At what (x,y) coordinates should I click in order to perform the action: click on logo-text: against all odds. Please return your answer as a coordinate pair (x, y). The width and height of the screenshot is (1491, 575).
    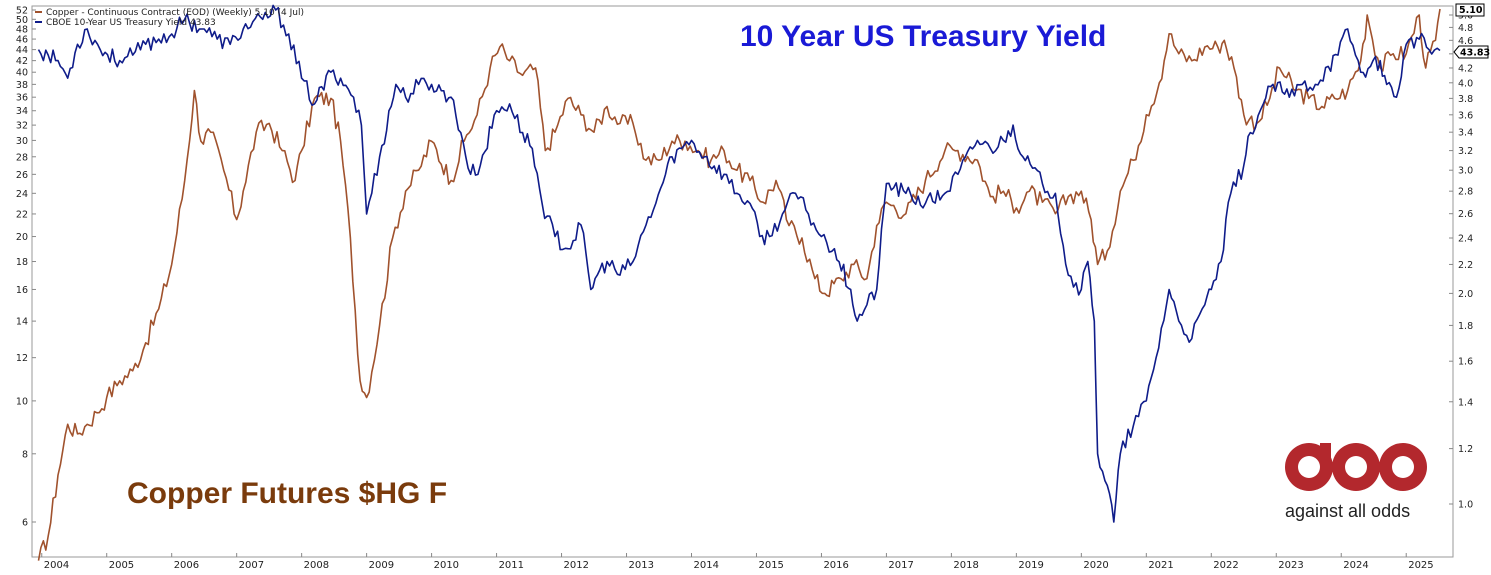
    Looking at the image, I should click on (1347, 511).